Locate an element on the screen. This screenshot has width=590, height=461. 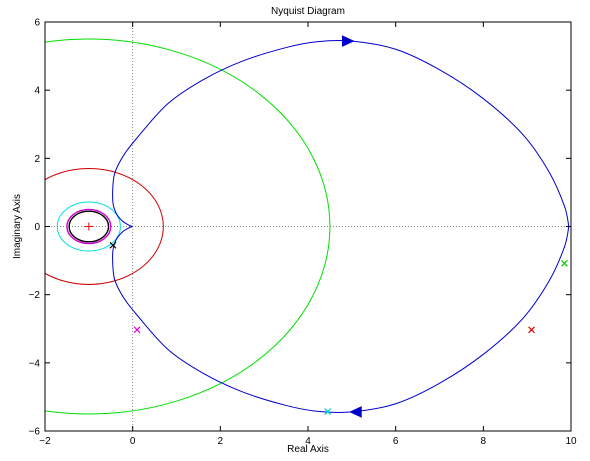
x-axis-title: Real Axis is located at coordinates (308, 449).